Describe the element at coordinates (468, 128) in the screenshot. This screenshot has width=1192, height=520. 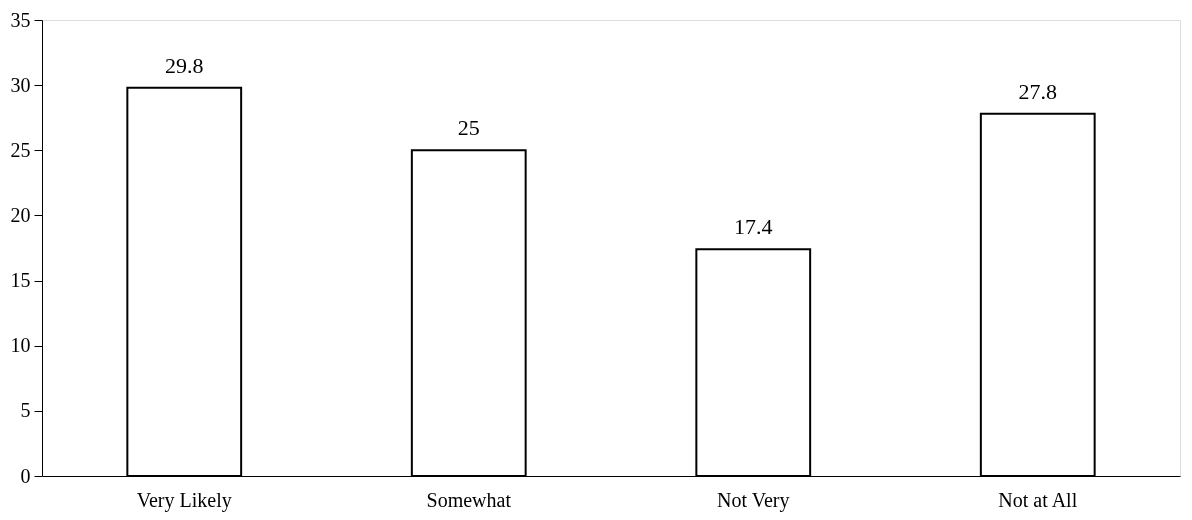
I see `data-label: 25` at that location.